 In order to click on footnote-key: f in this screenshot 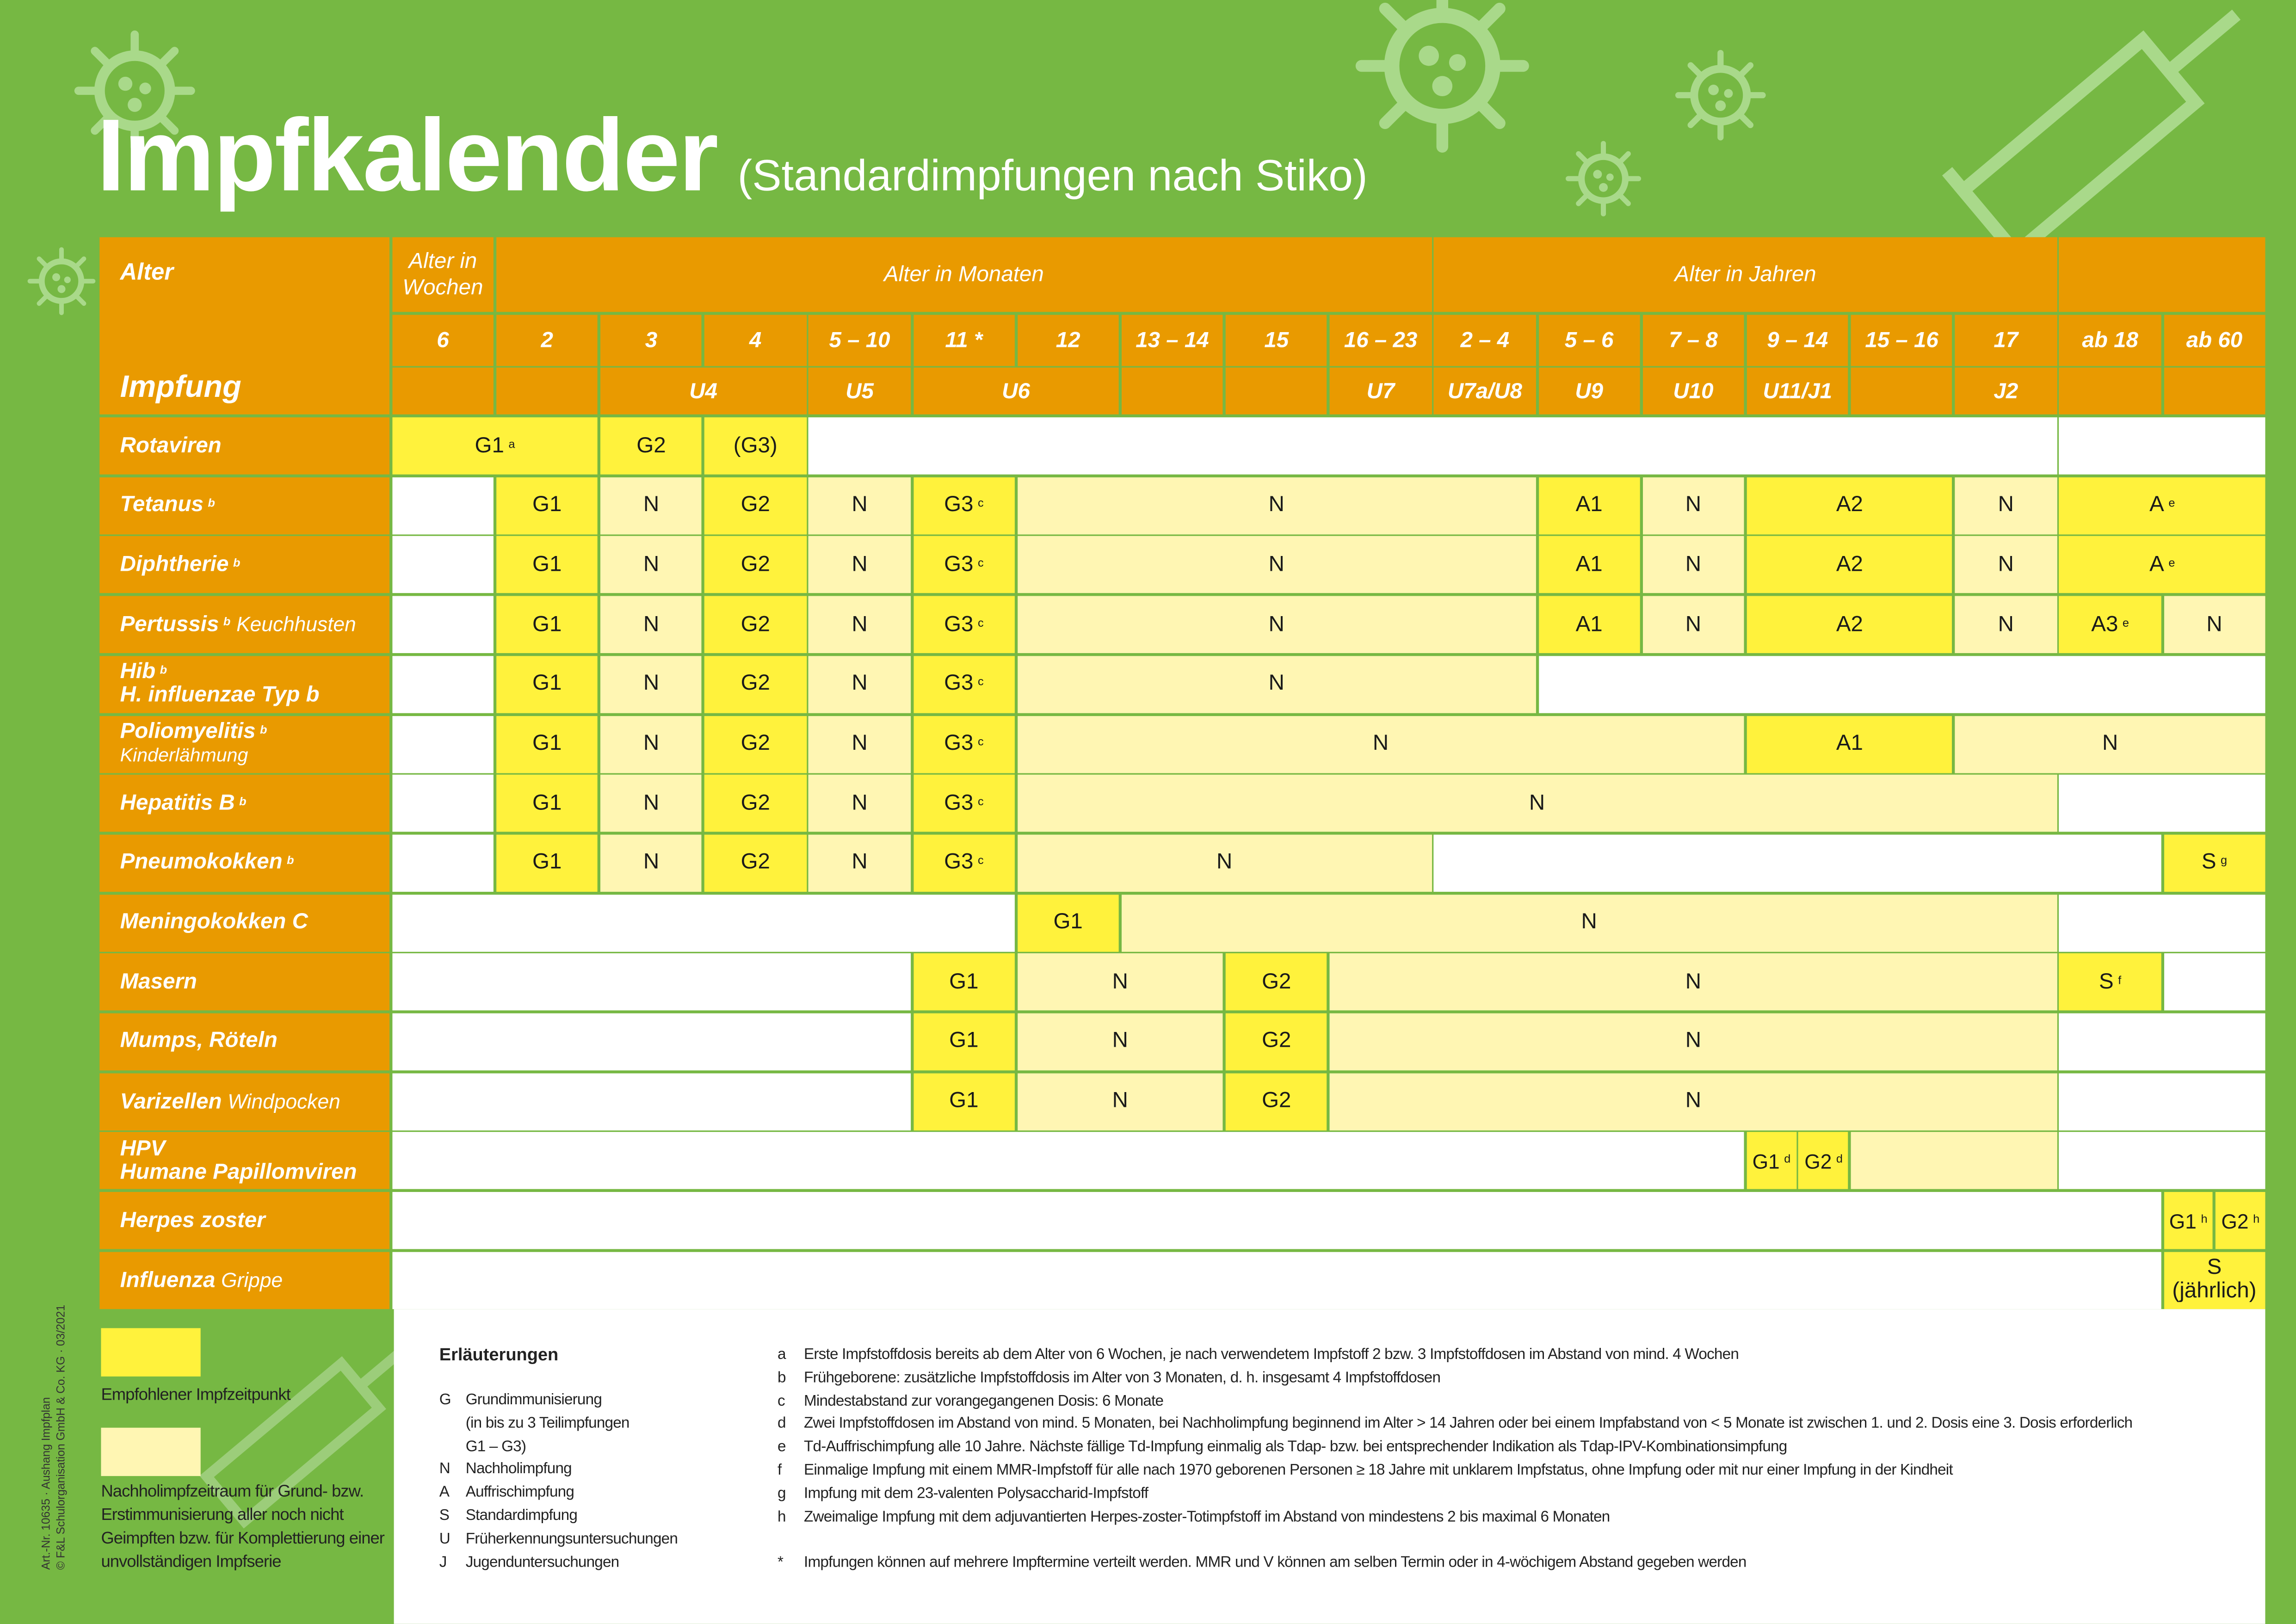, I will do `click(780, 1470)`.